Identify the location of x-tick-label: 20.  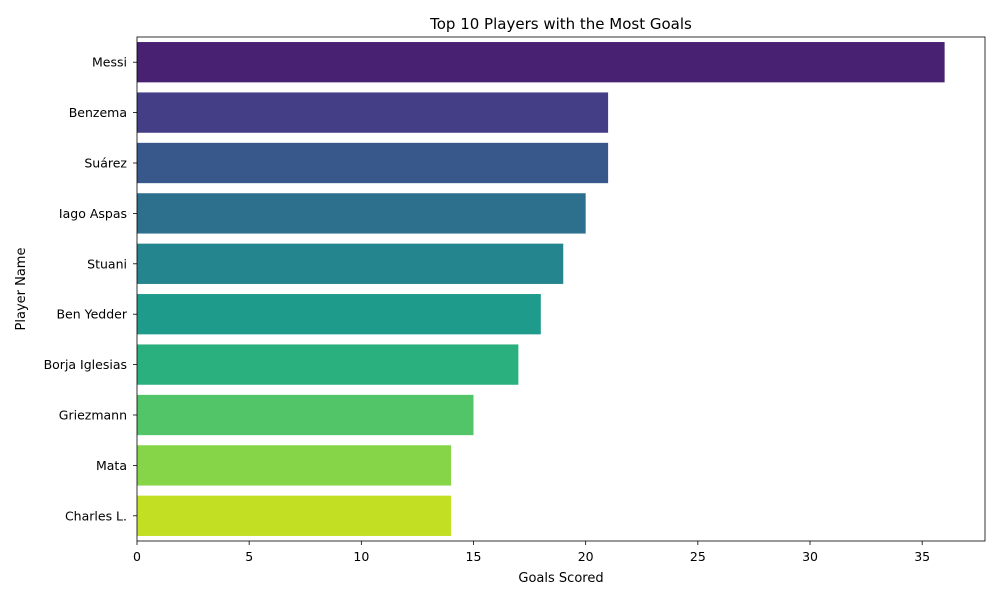
(586, 556).